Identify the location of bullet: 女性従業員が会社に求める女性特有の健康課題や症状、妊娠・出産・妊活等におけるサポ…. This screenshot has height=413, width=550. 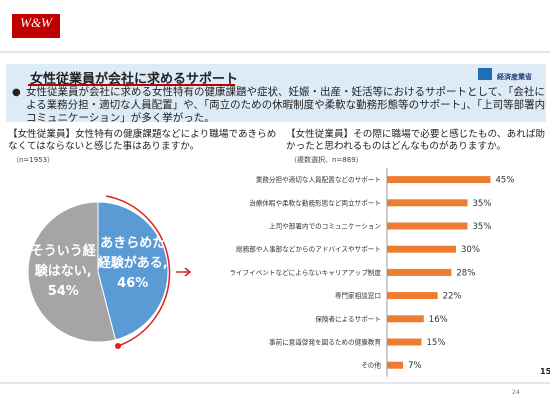
(279, 105).